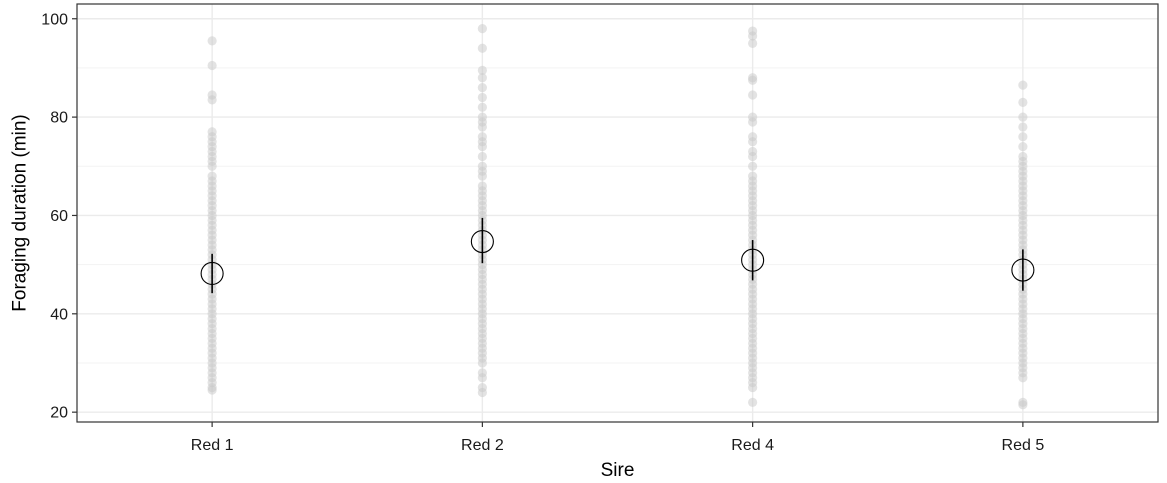 This screenshot has width=1167, height=483. I want to click on y-tick-label: 60, so click(59, 216).